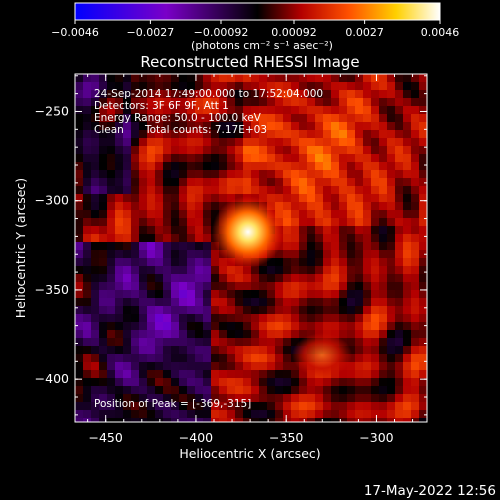 Image resolution: width=500 pixels, height=500 pixels. I want to click on x-tick-label: −350, so click(286, 437).